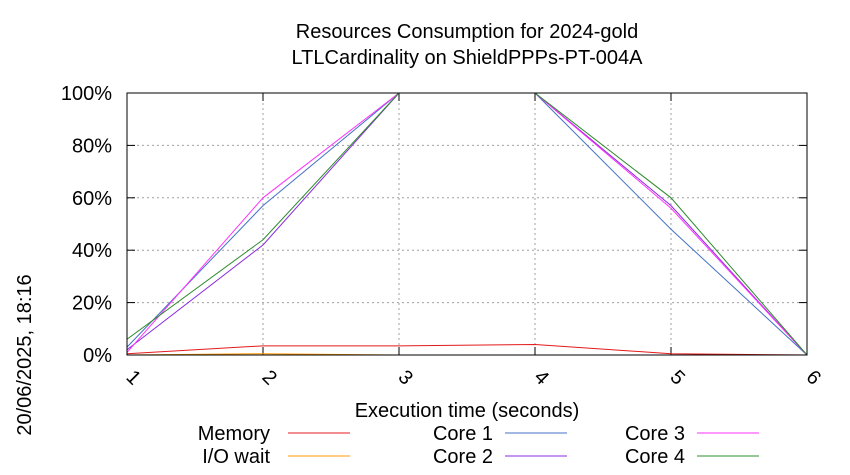  What do you see at coordinates (467, 350) in the screenshot?
I see `series-line-memory` at bounding box center [467, 350].